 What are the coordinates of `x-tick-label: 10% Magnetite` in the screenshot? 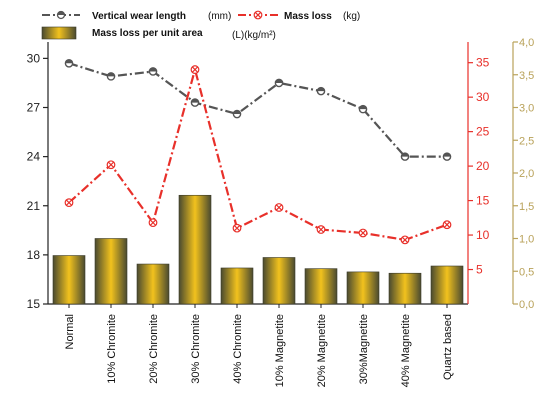 It's located at (280, 350).